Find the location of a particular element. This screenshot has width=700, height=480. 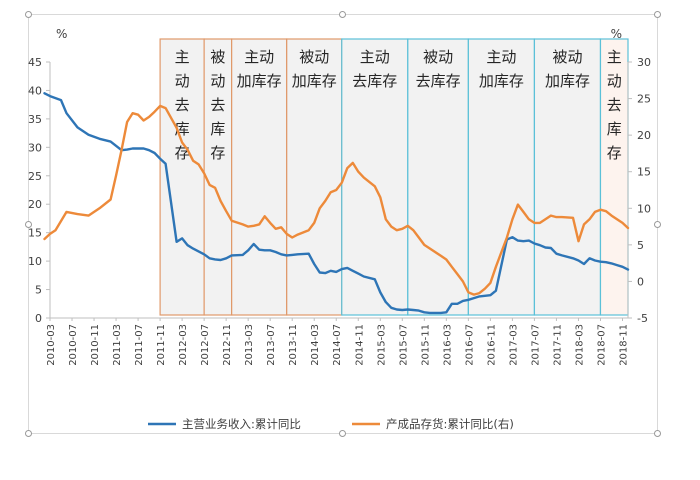

x-tick-label: 2015-07 is located at coordinates (403, 345).